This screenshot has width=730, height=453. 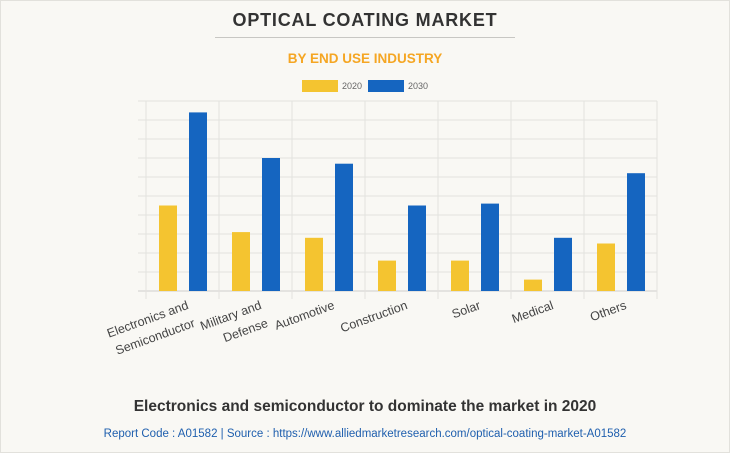 I want to click on x-tick-label: Others, so click(x=608, y=311).